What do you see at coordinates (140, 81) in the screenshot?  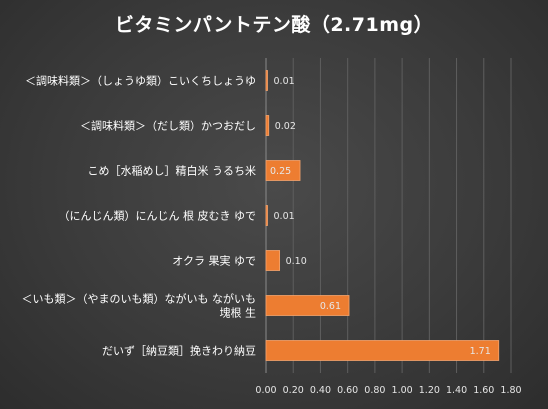 I see `category-label: ＜調味料類＞（しょうゆ類）こいくちしょうゆ` at bounding box center [140, 81].